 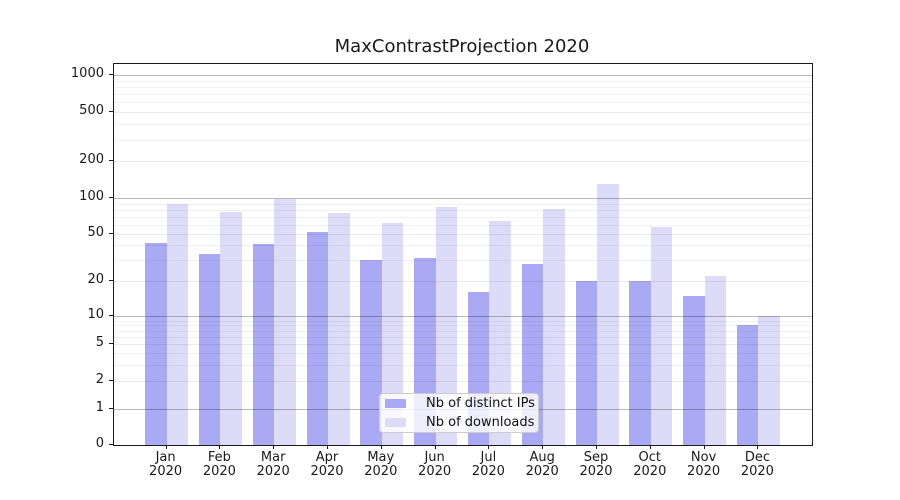 I want to click on legend-item-downloads: Nb of downloads, so click(x=460, y=422).